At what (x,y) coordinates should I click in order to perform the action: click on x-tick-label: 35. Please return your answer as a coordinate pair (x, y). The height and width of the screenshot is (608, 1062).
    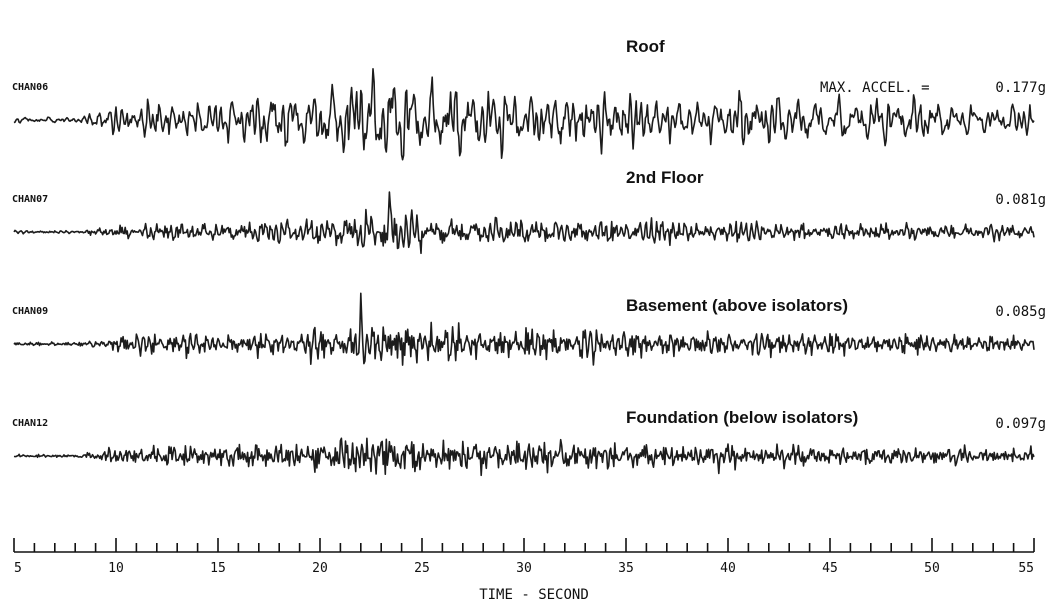
    Looking at the image, I should click on (626, 568).